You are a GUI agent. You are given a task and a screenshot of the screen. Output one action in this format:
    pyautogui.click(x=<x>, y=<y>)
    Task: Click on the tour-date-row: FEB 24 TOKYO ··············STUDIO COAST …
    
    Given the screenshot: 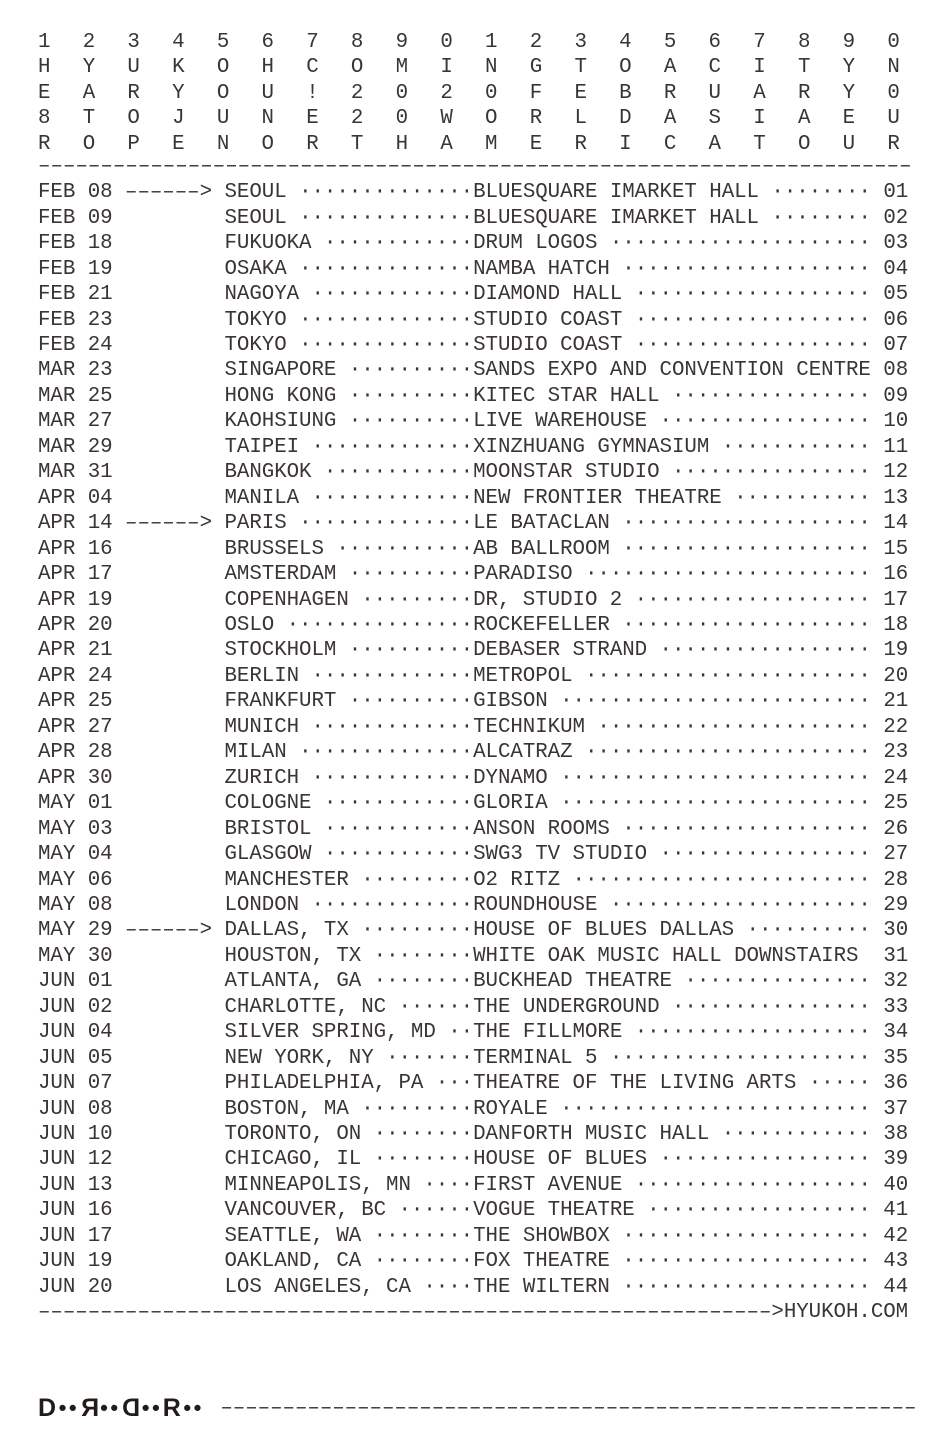 What is the action you would take?
    pyautogui.click(x=475, y=345)
    